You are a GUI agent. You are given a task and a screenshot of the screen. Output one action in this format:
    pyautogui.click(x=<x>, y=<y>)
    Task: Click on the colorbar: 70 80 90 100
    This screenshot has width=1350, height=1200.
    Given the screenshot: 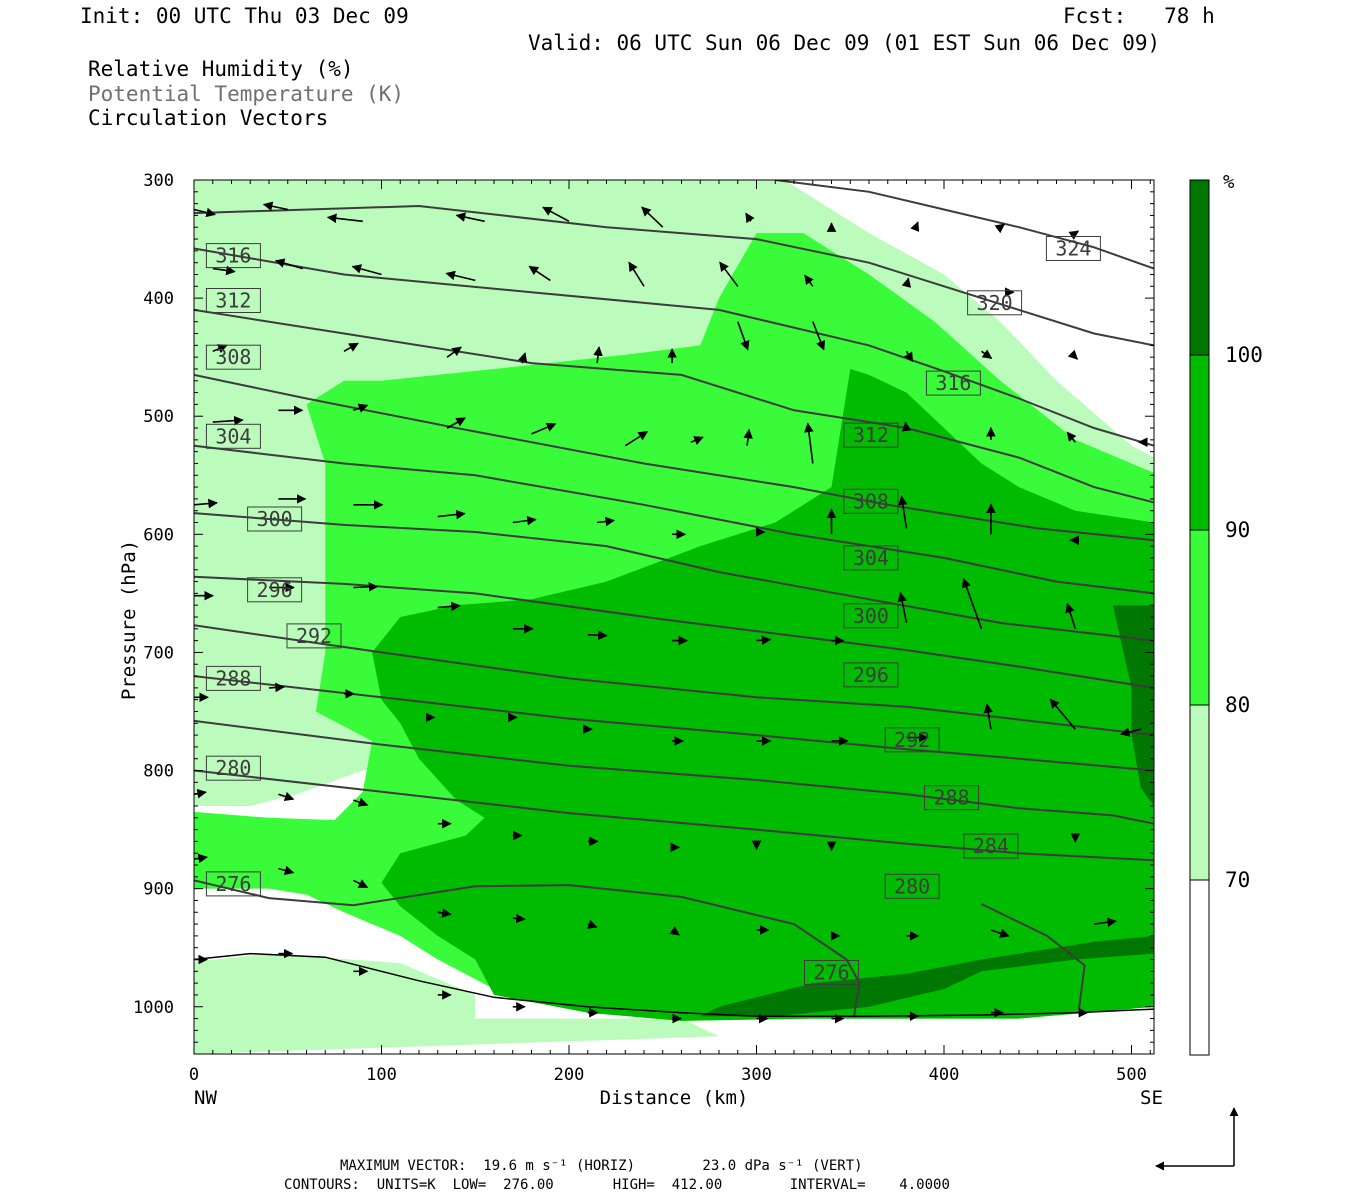 What is the action you would take?
    pyautogui.click(x=1226, y=617)
    